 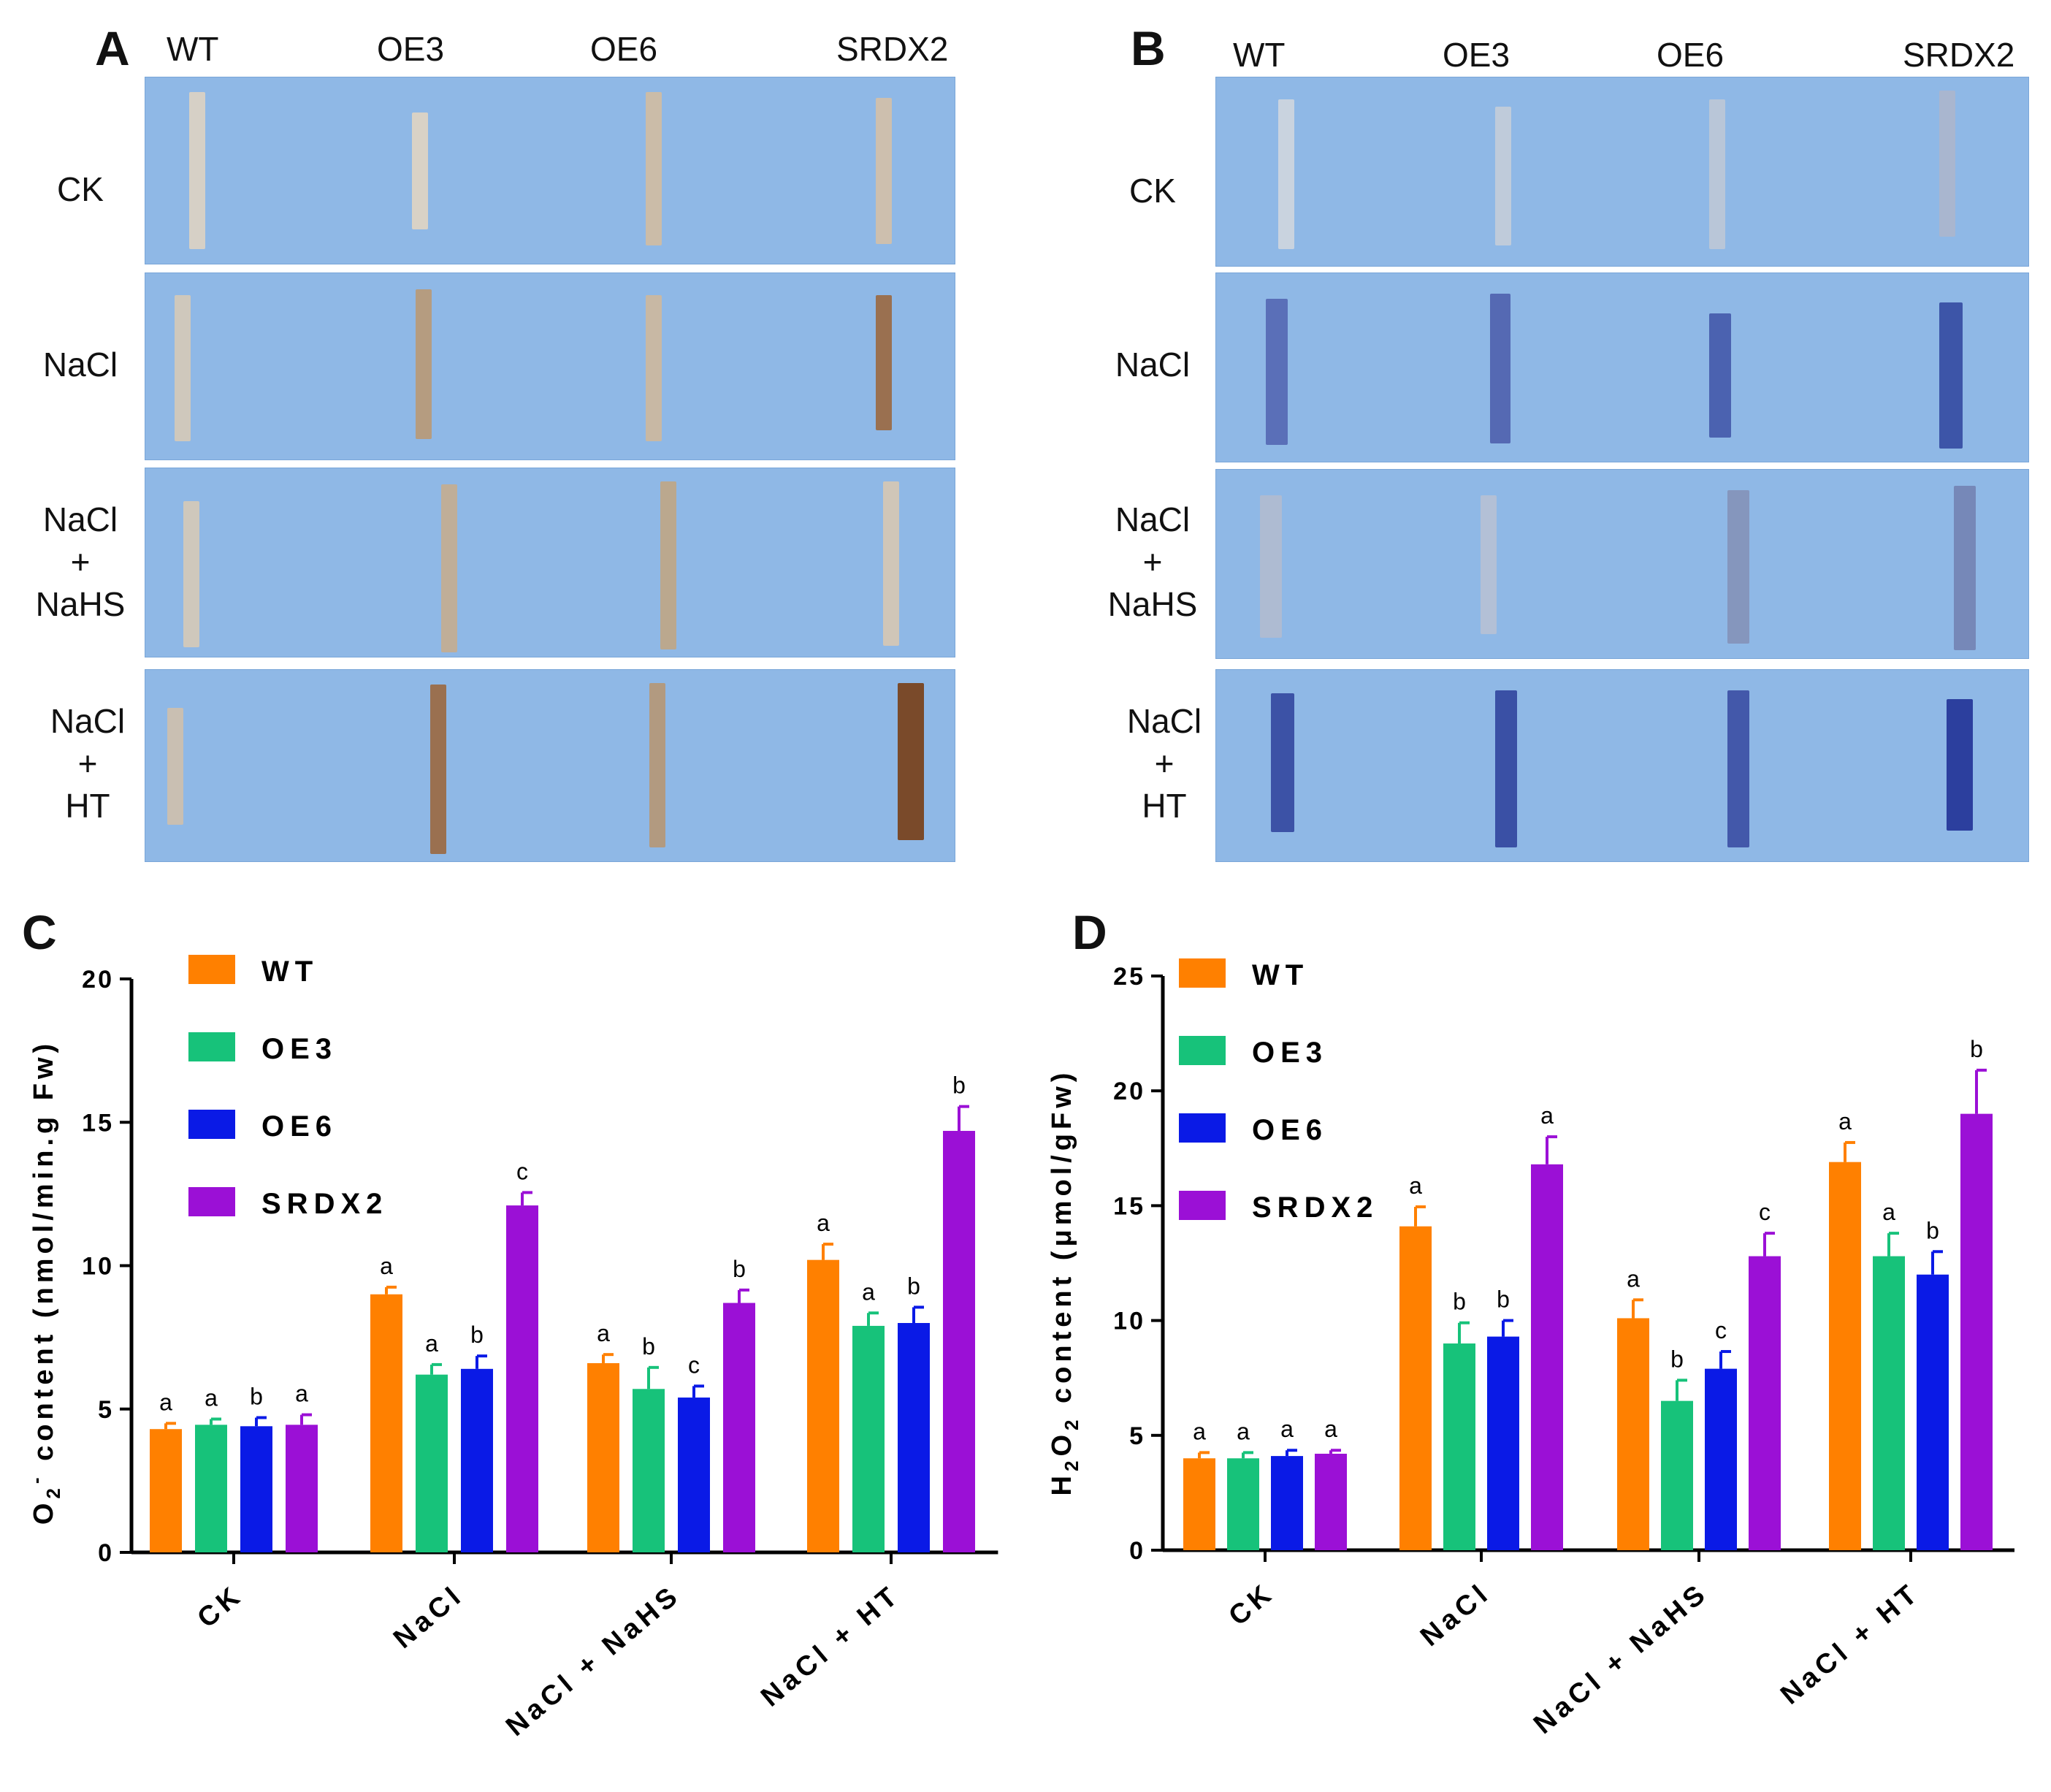 I want to click on panel-a-col-wt: WT, so click(x=193, y=49).